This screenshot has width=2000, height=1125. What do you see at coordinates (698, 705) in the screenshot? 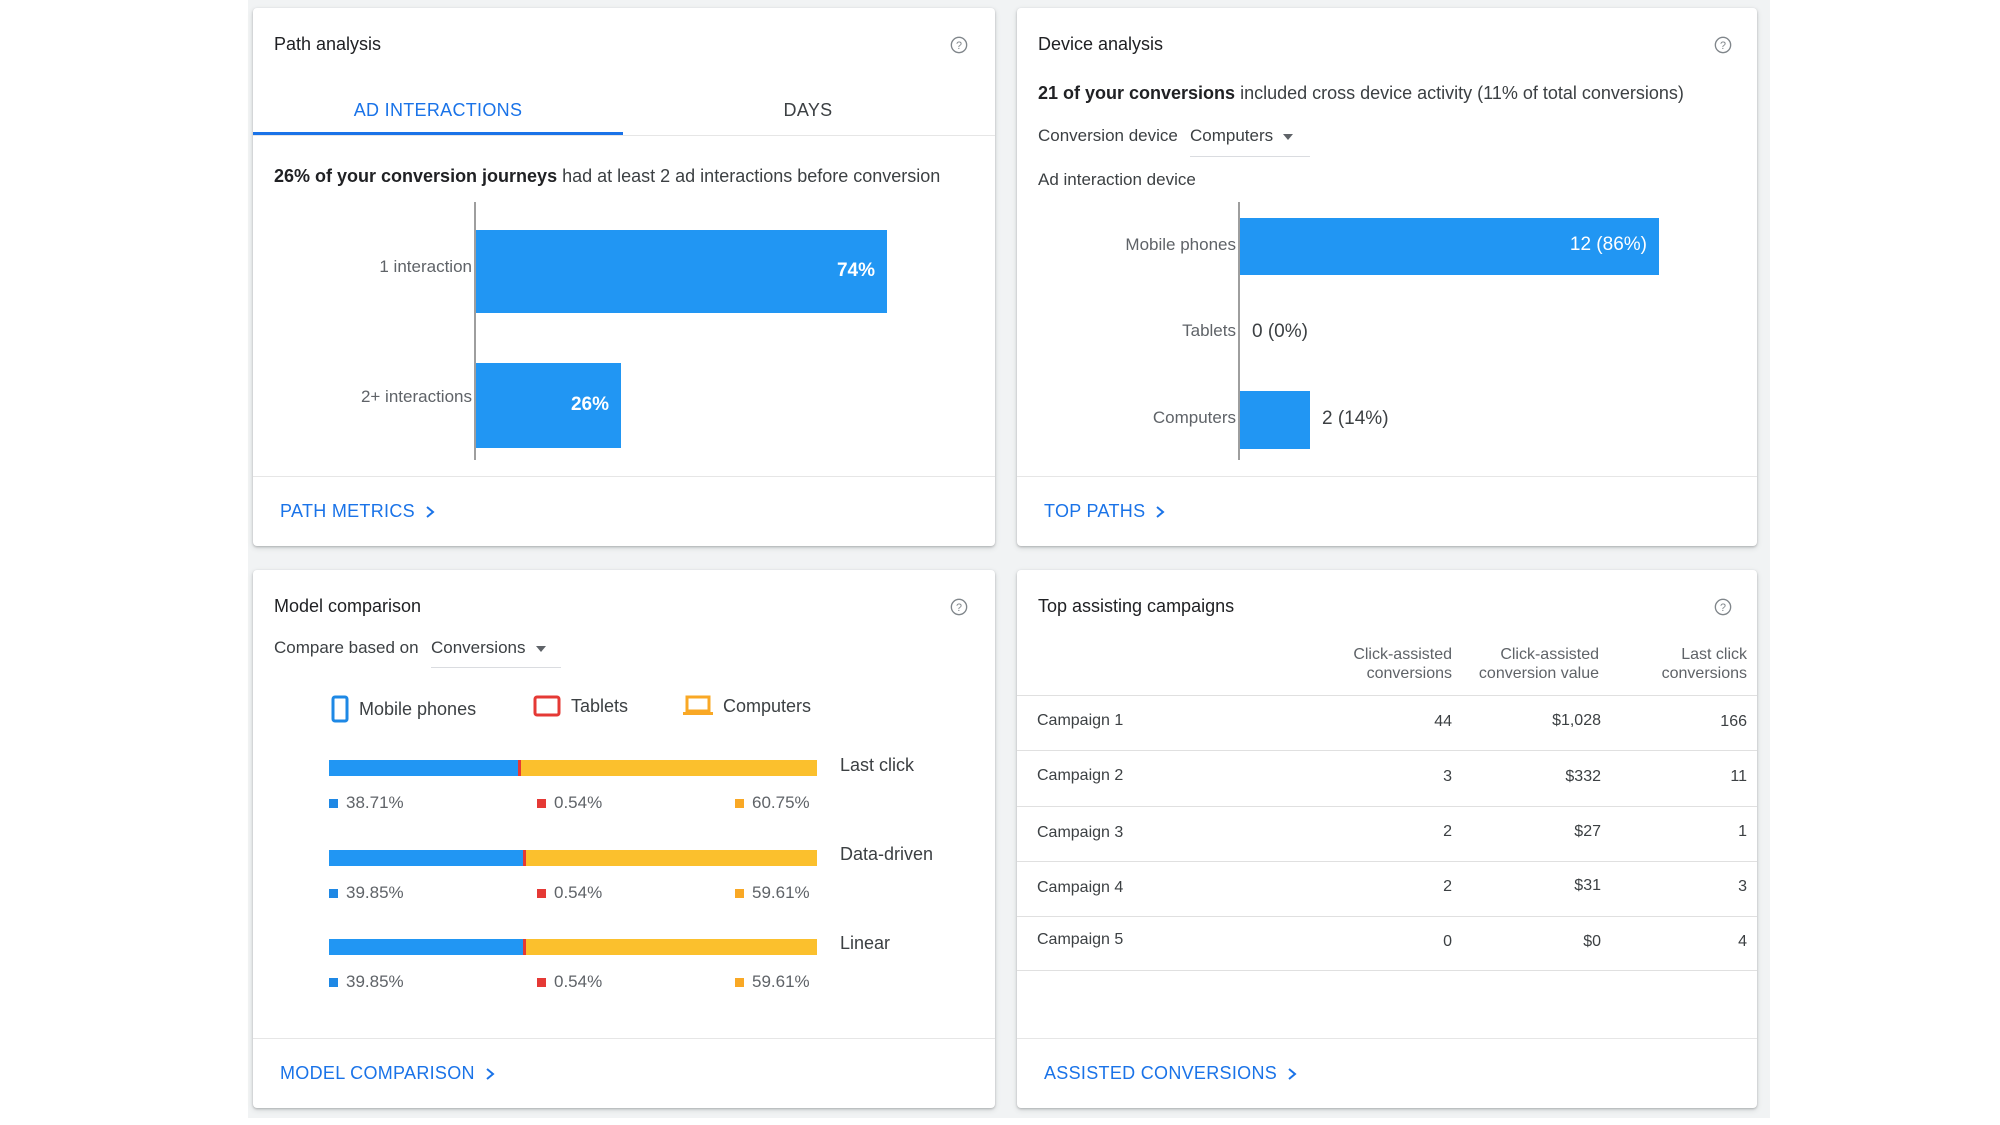
I see `laptop-icon` at bounding box center [698, 705].